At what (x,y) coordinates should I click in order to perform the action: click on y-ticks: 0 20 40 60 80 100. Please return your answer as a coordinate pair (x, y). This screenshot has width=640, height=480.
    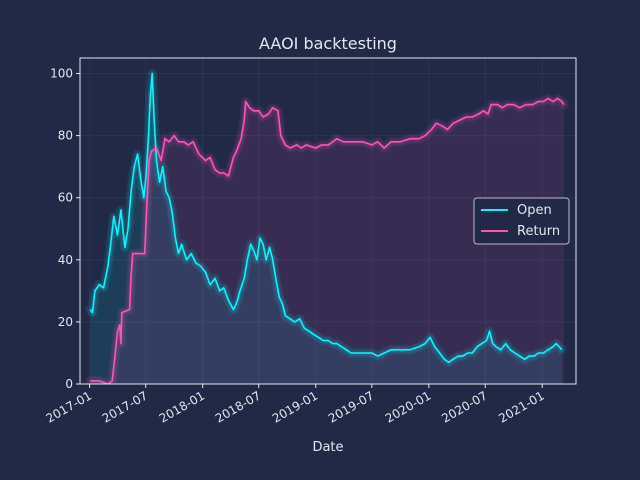
    Looking at the image, I should click on (65, 229).